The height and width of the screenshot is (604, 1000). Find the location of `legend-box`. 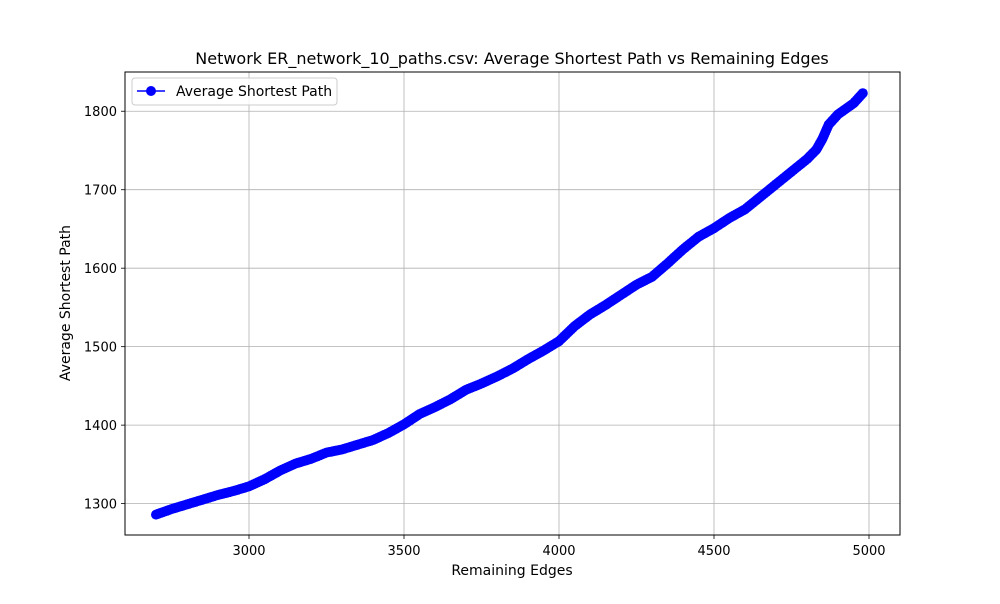

legend-box is located at coordinates (234, 91).